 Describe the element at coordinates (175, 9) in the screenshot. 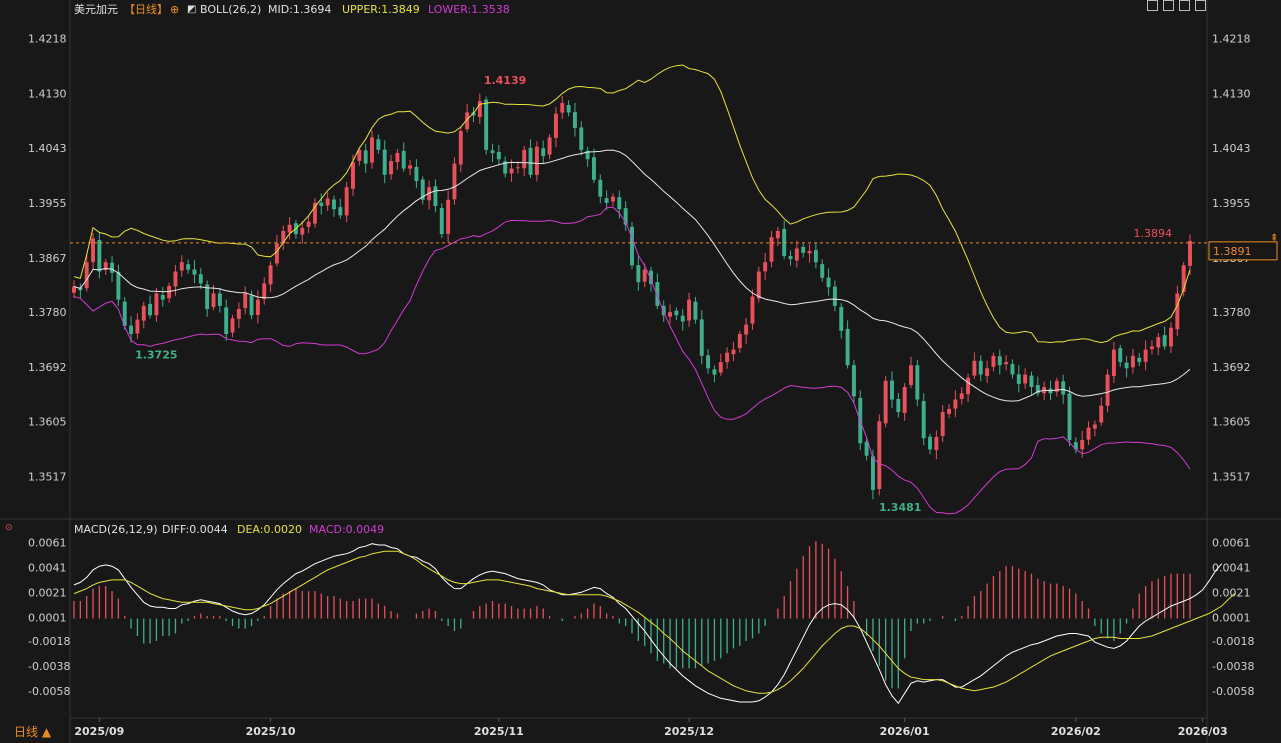

I see `settings-gear-icon: ⊕` at that location.